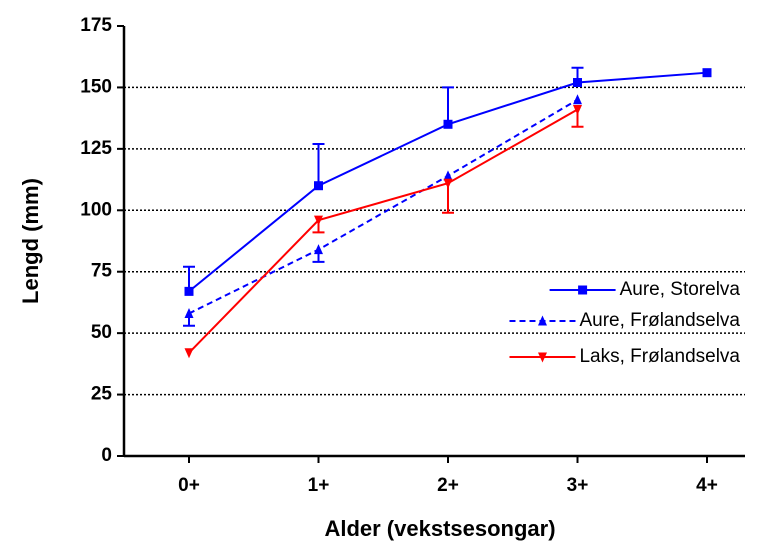 Image resolution: width=764 pixels, height=549 pixels. What do you see at coordinates (659, 356) in the screenshot?
I see `legend-label: Laks, Frølandselva` at bounding box center [659, 356].